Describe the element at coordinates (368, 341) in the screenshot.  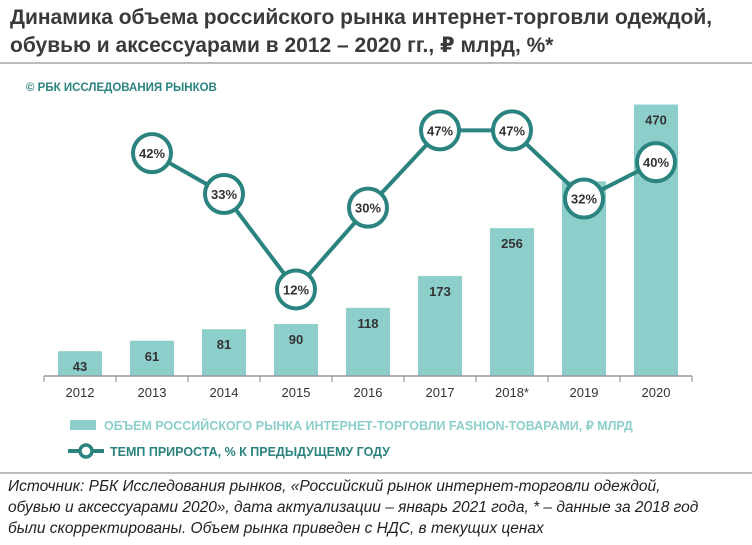
I see `bar-2016` at that location.